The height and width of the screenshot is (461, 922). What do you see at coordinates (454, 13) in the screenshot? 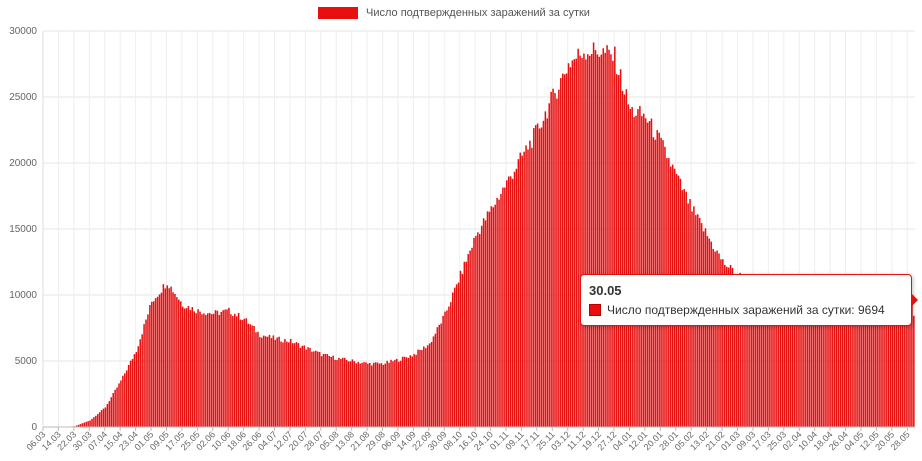
I see `chart-legend: Число подтвержденных заражений за сутки` at bounding box center [454, 13].